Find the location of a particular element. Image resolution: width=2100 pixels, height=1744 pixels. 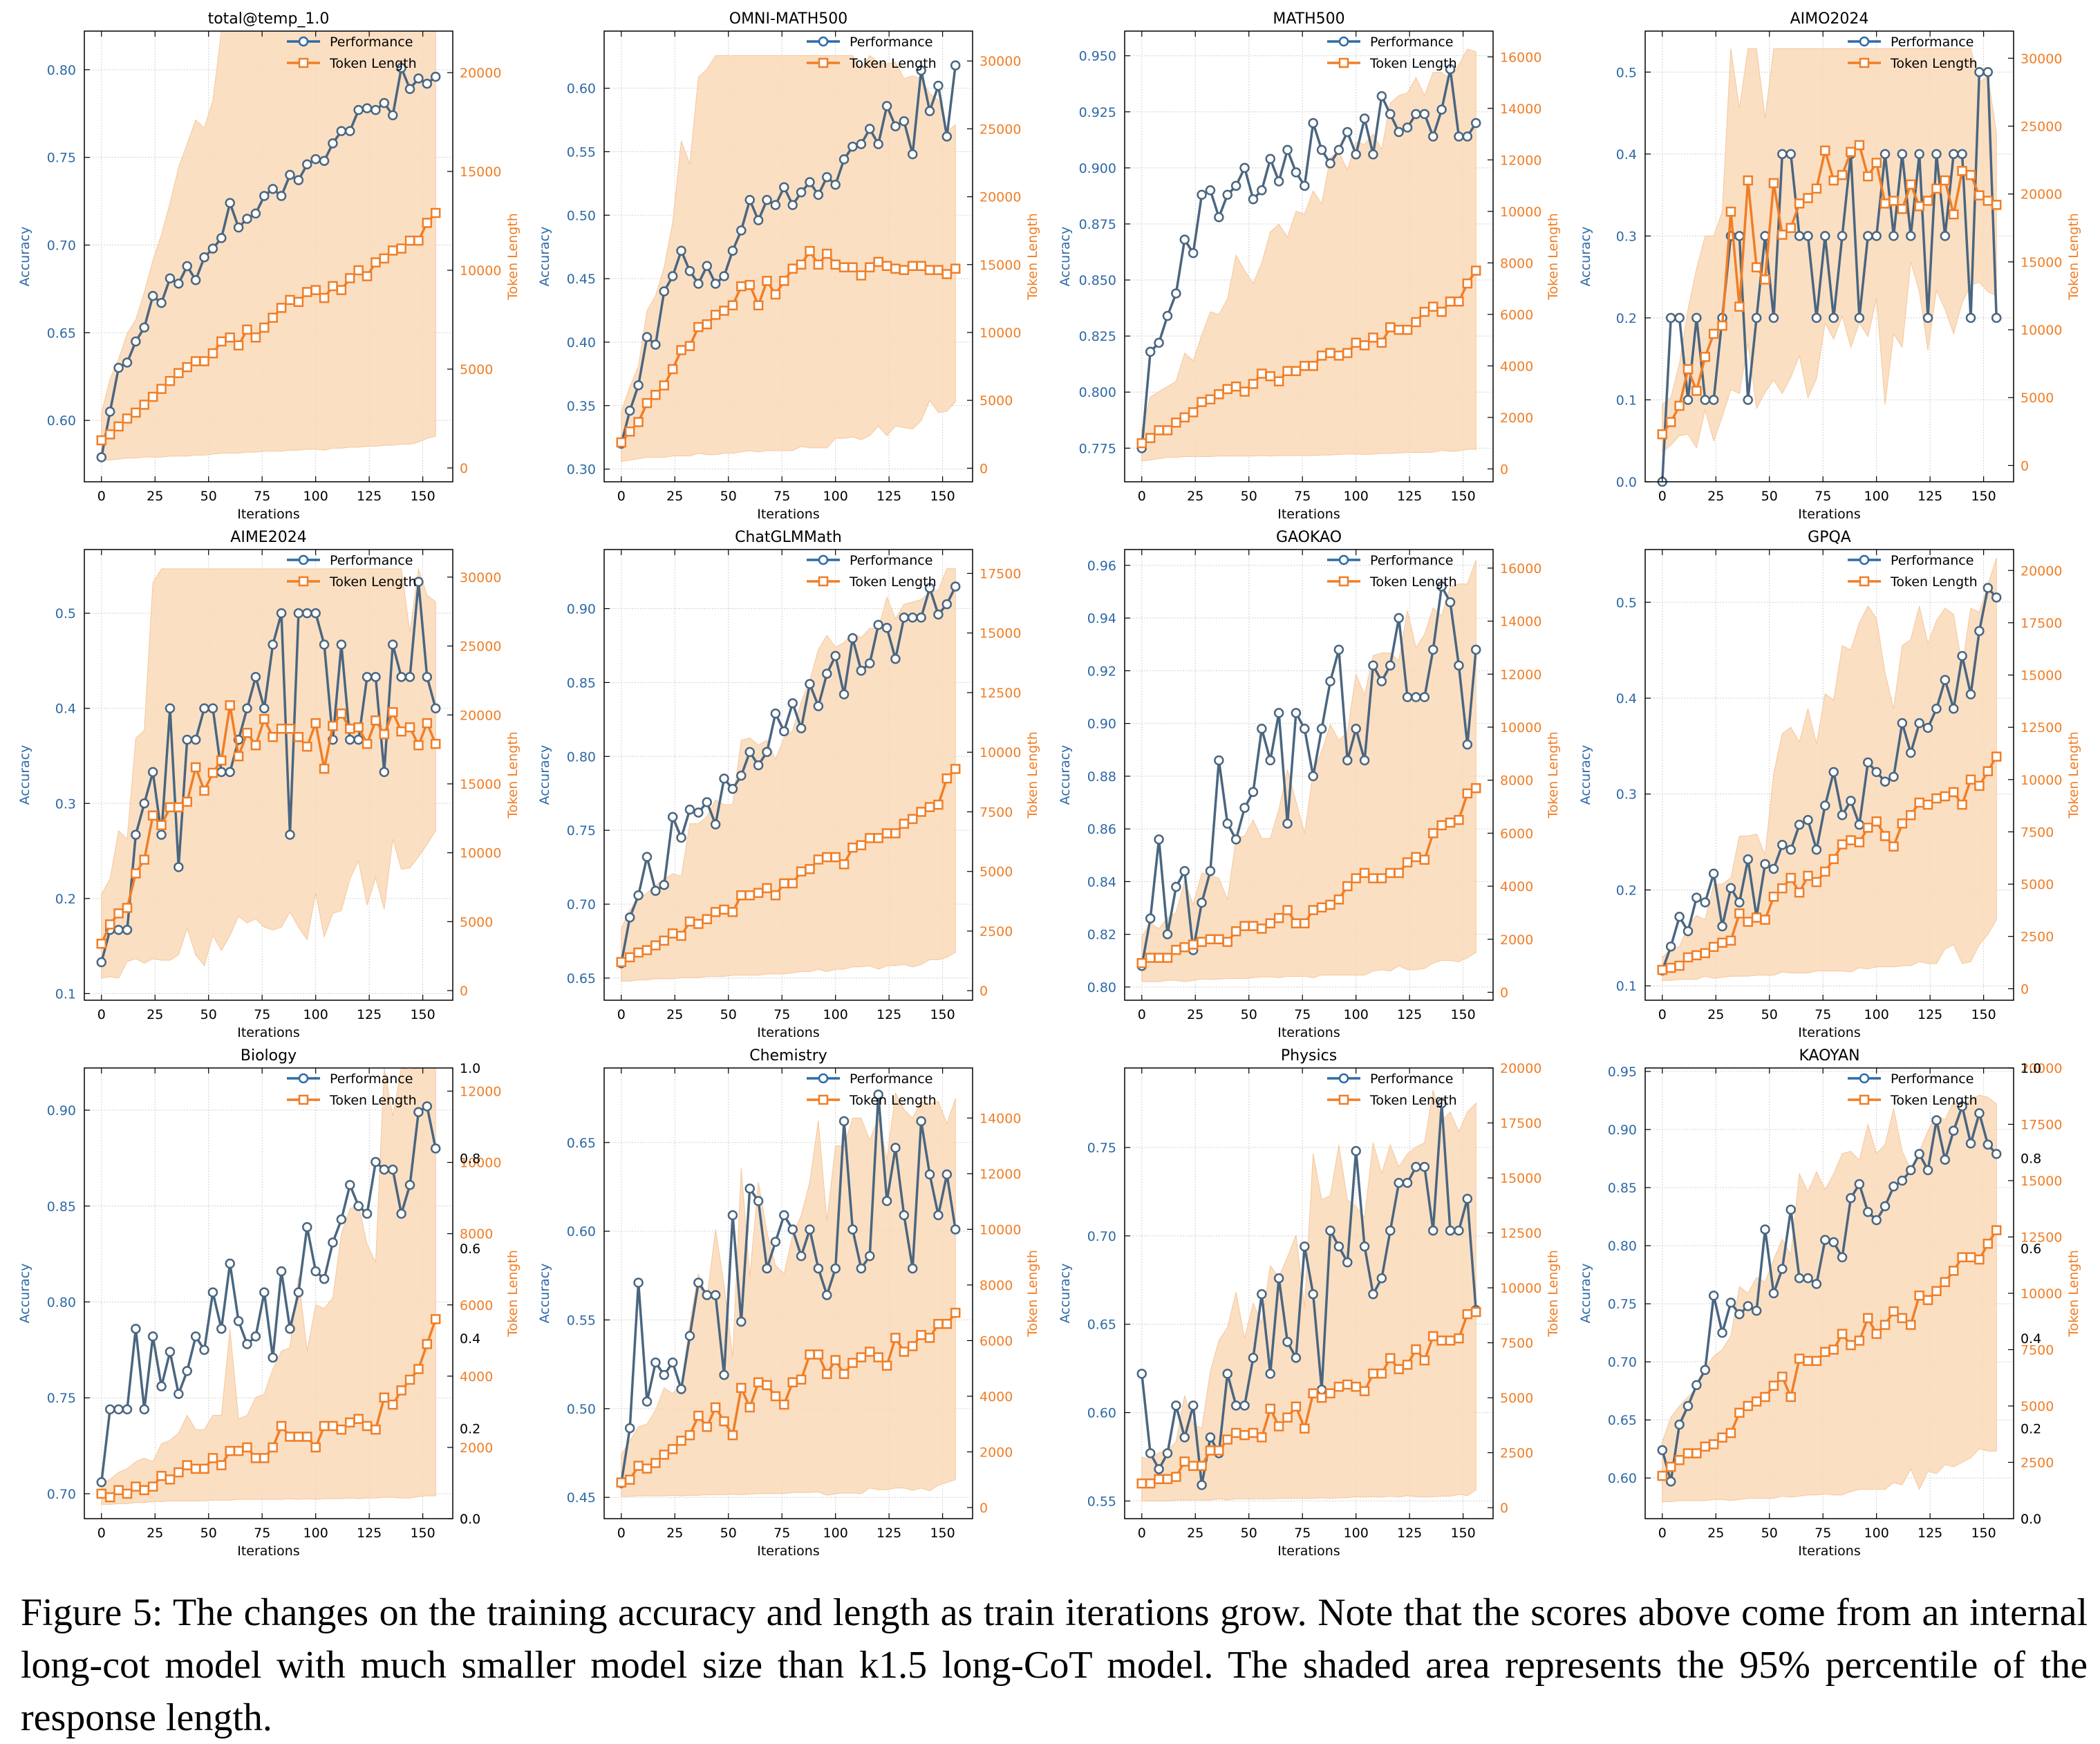

token-length-markers is located at coordinates (788, 1397).